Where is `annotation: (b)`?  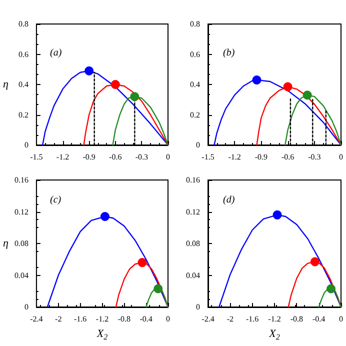
annotation: (b) is located at coordinates (229, 53).